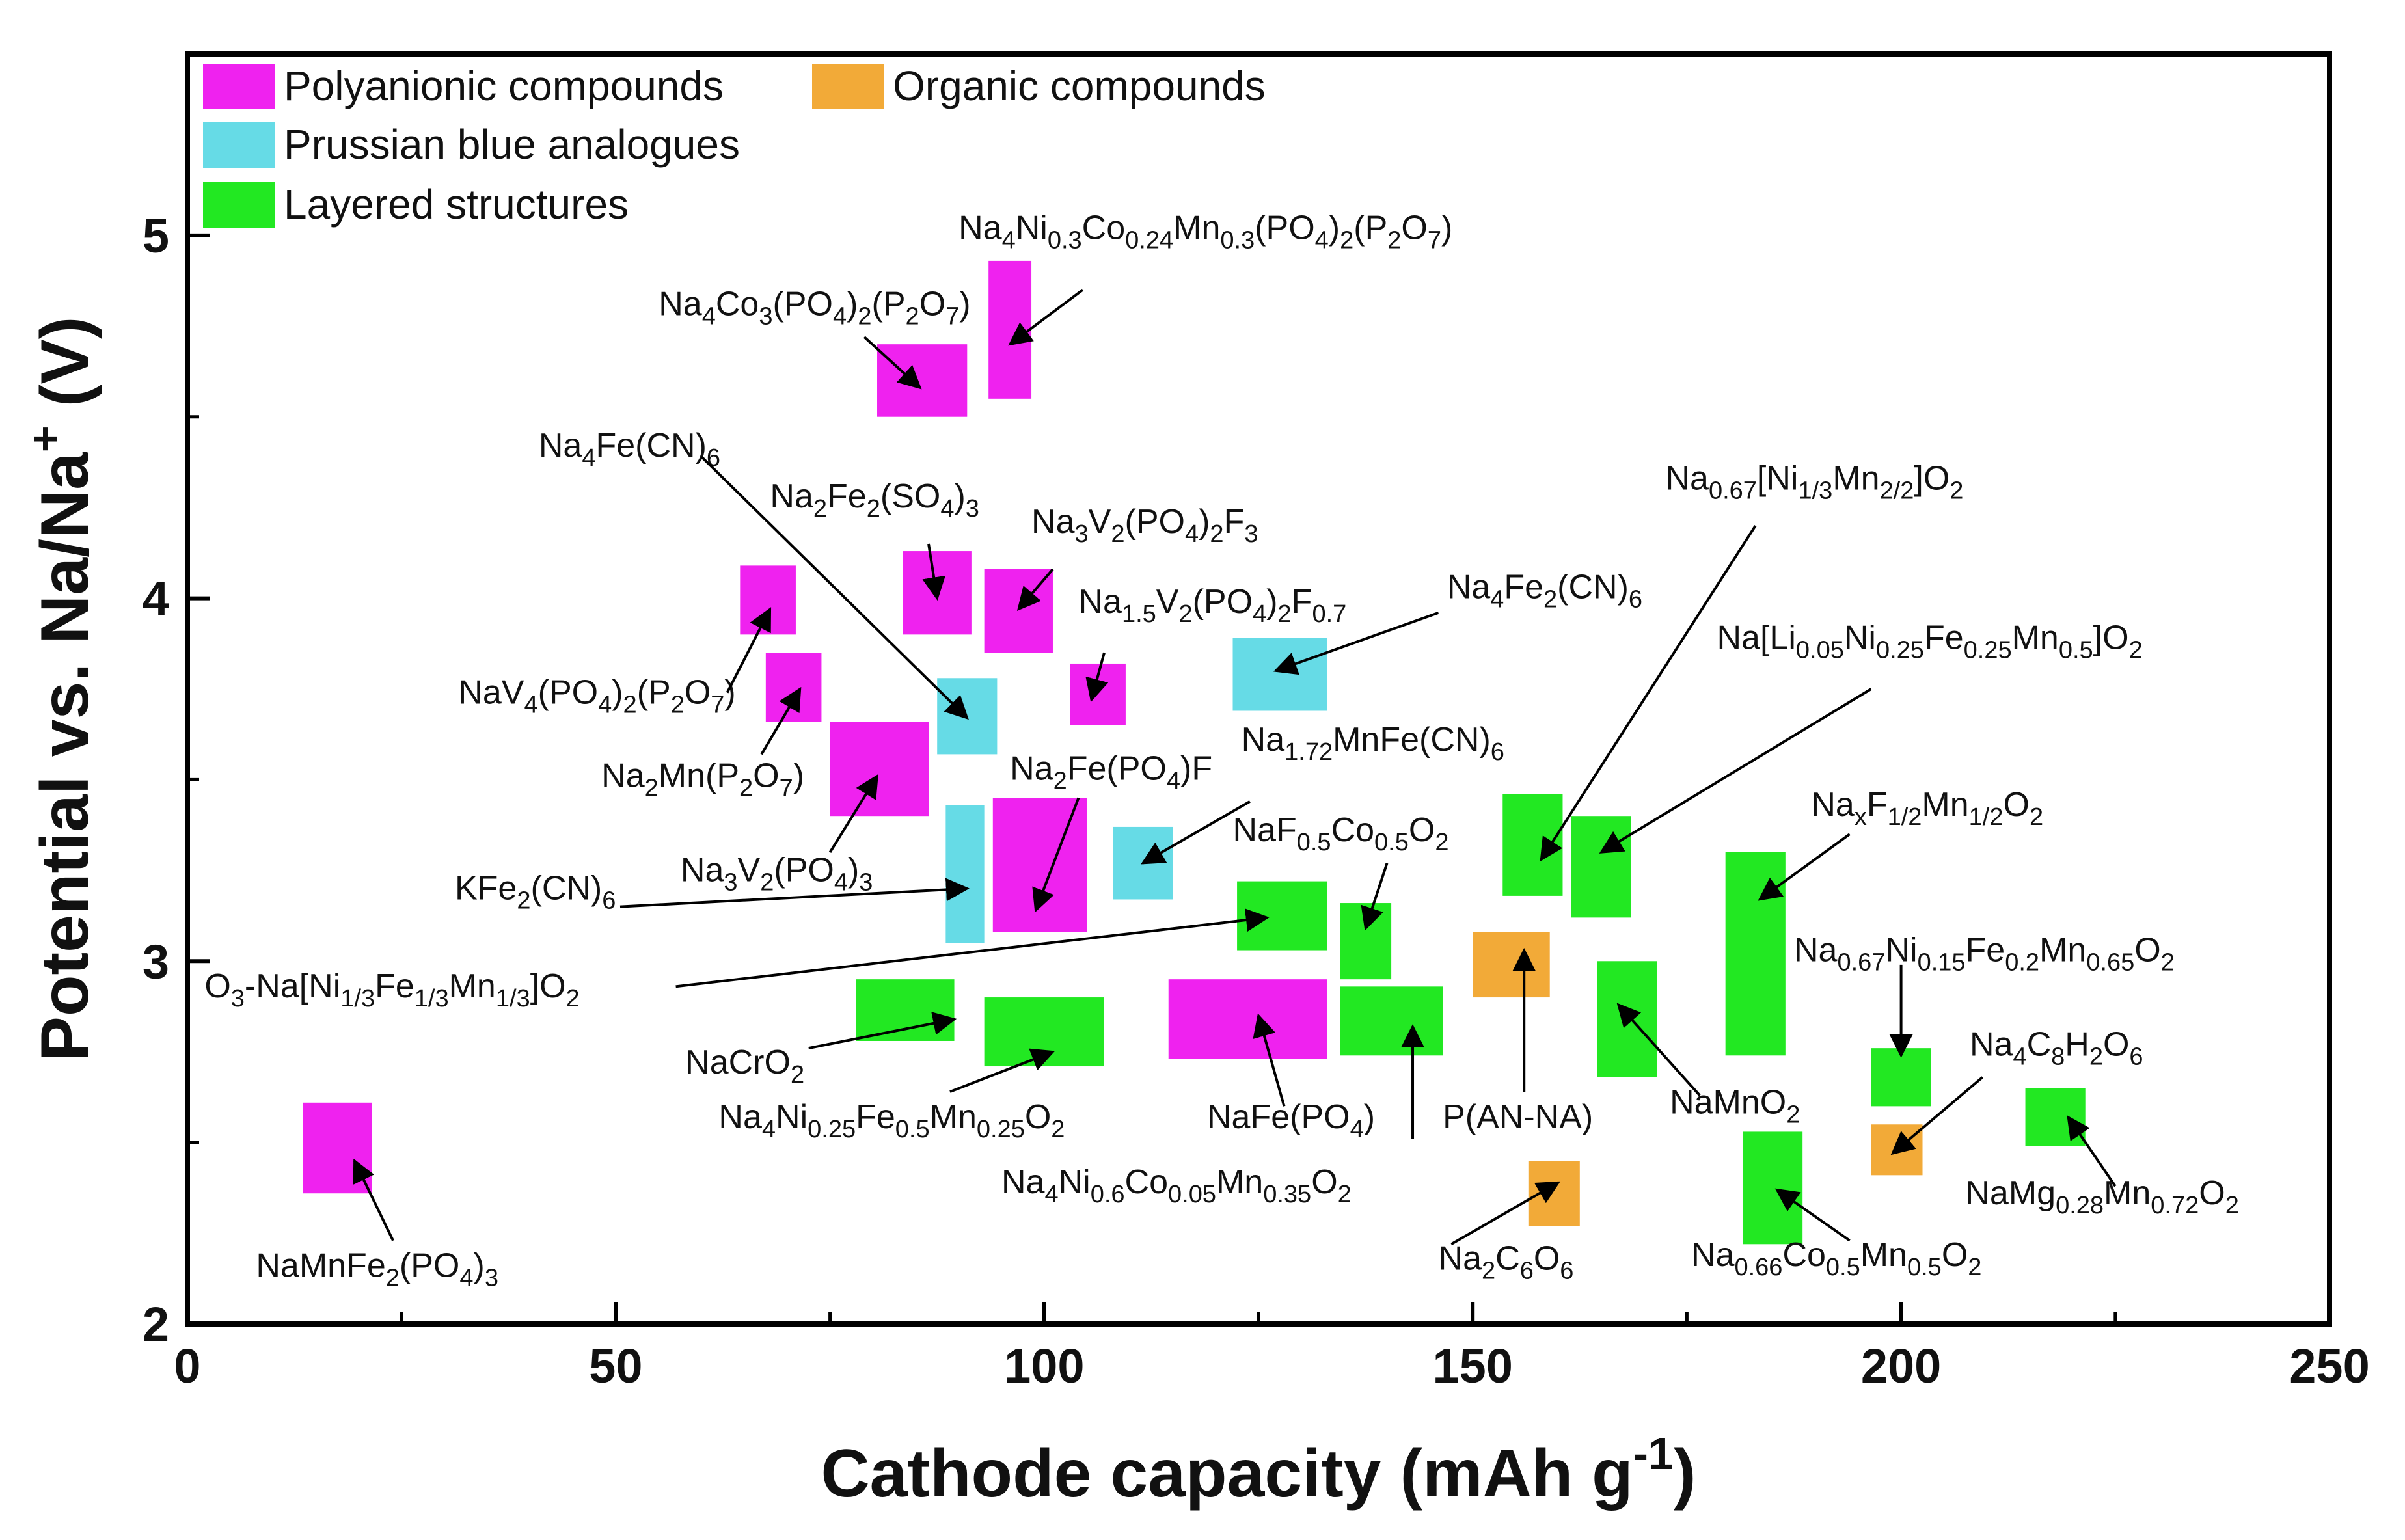  Describe the element at coordinates (1044, 1366) in the screenshot. I see `x-tick-label: 100` at that location.